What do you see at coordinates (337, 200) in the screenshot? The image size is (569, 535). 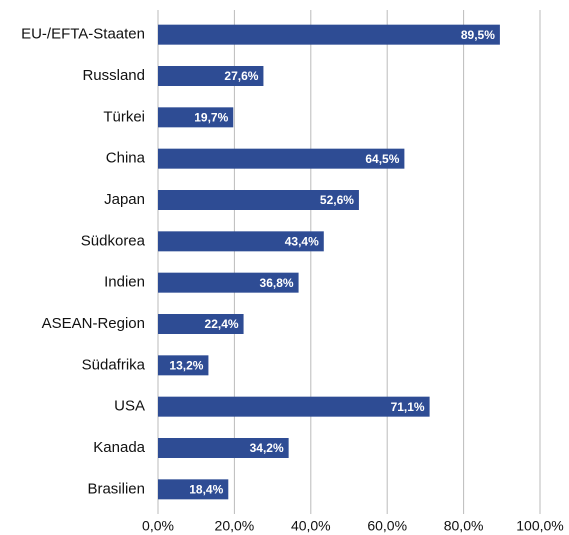 I see `data-label: 52,6%` at bounding box center [337, 200].